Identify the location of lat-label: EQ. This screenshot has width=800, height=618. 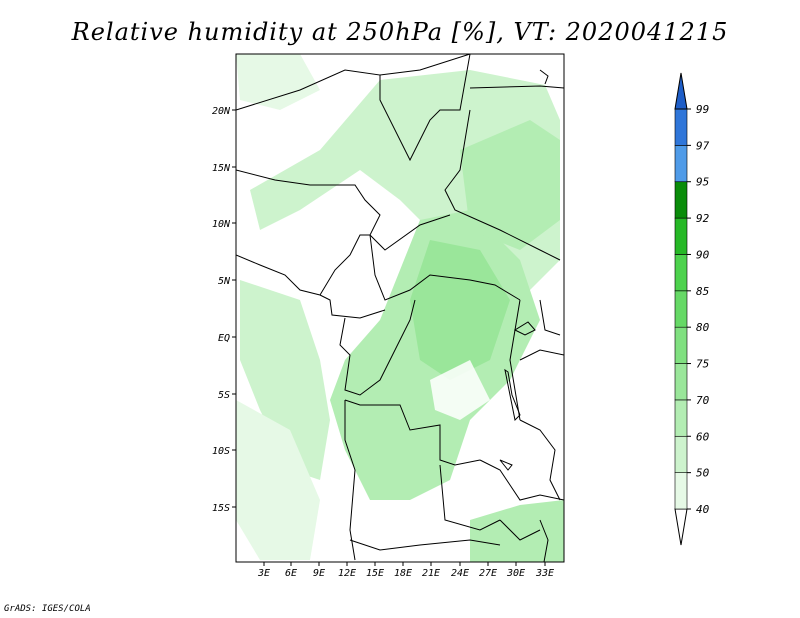
(224, 338).